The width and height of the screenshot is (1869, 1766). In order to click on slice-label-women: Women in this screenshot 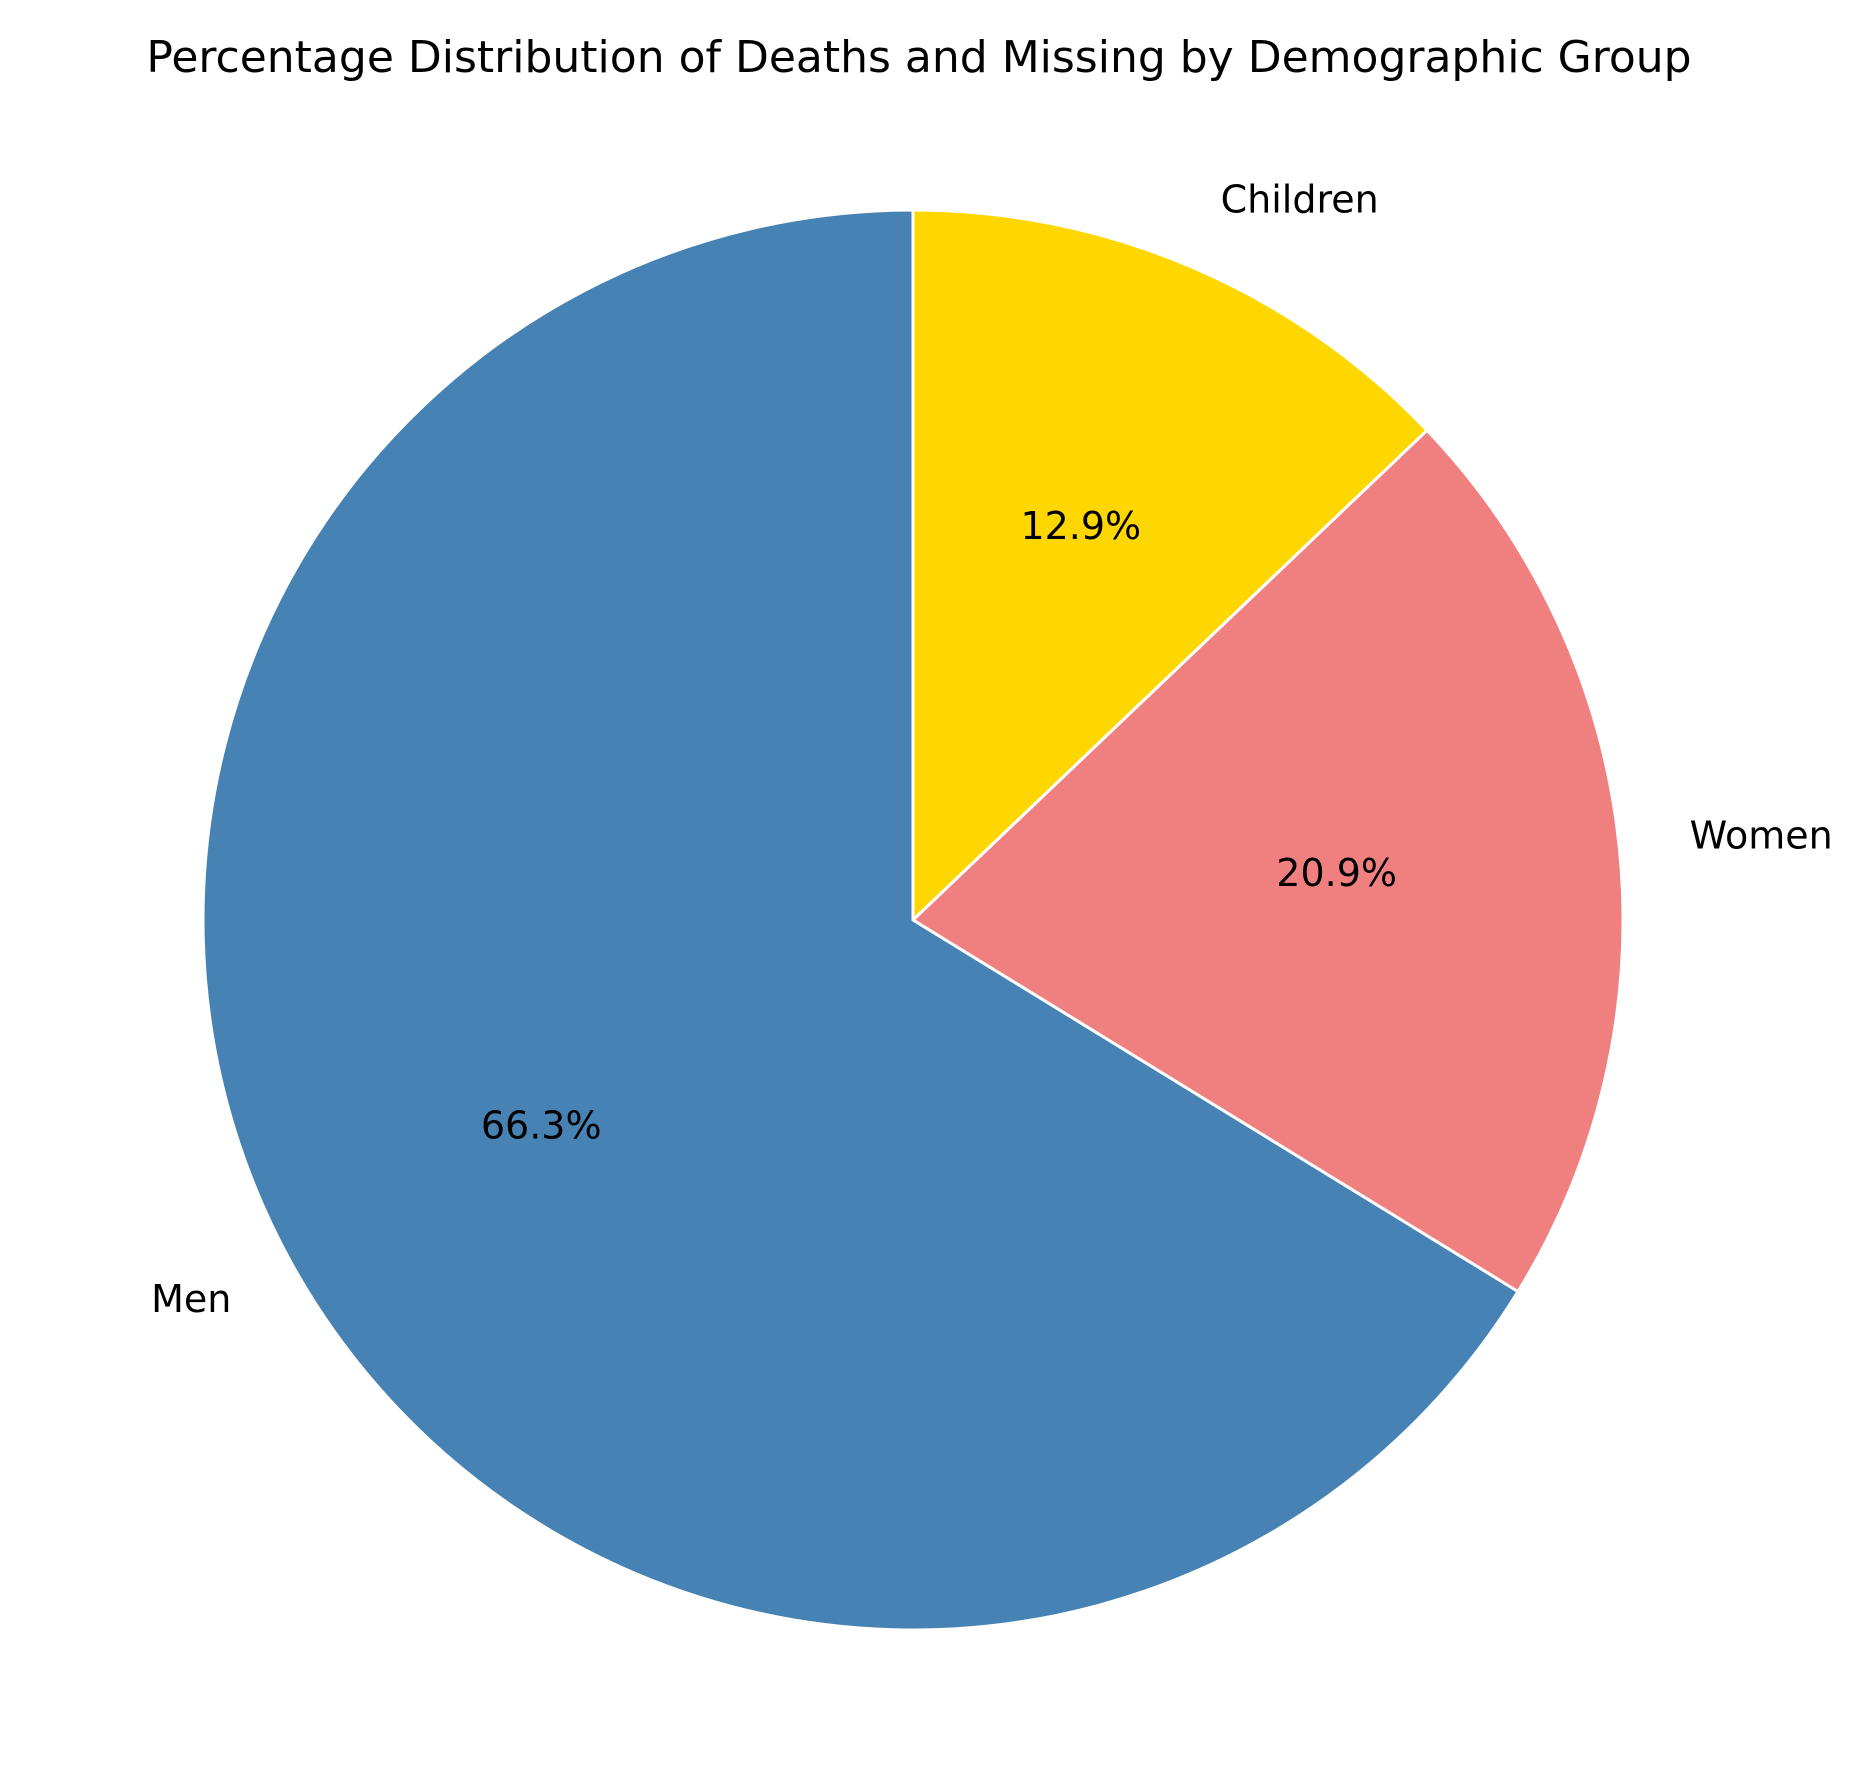, I will do `click(1761, 836)`.